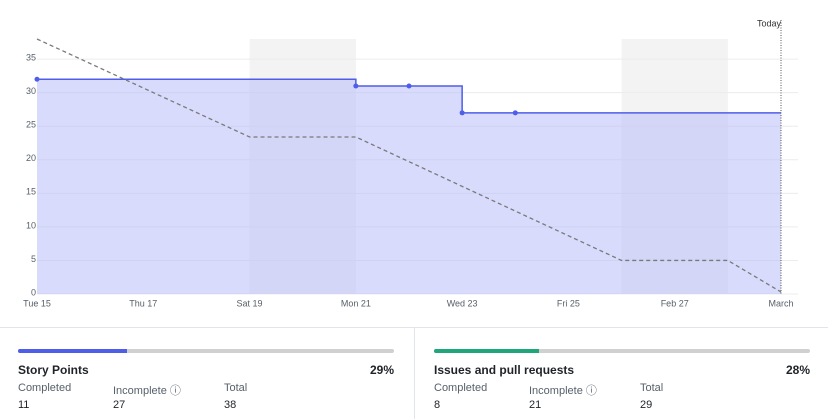 This screenshot has width=828, height=419. Describe the element at coordinates (462, 303) in the screenshot. I see `x-tick-label: Wed 23` at that location.